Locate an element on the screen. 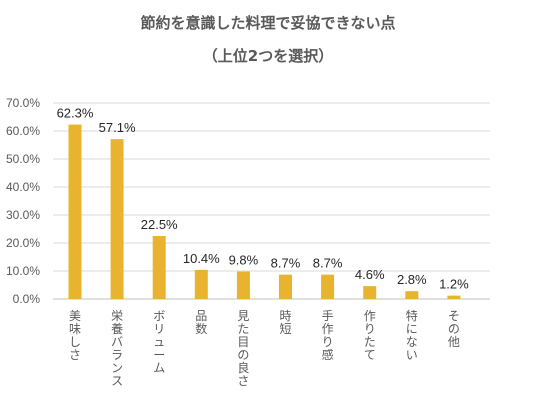 The width and height of the screenshot is (536, 413). data-label: 57.1% is located at coordinates (117, 127).